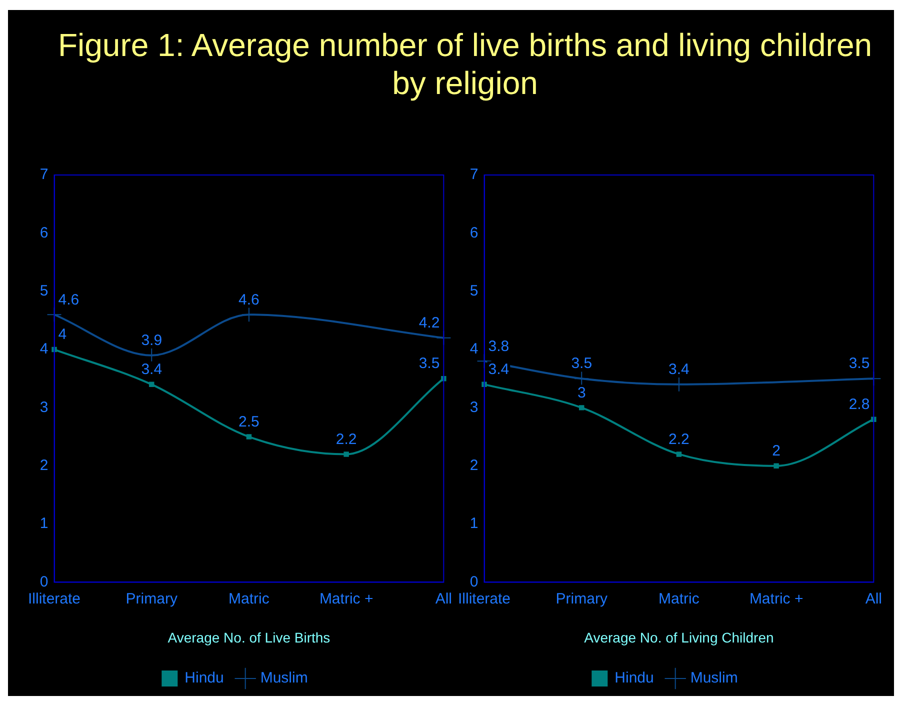 Image resolution: width=902 pixels, height=704 pixels. Describe the element at coordinates (859, 404) in the screenshot. I see `data-label: 2.8` at that location.